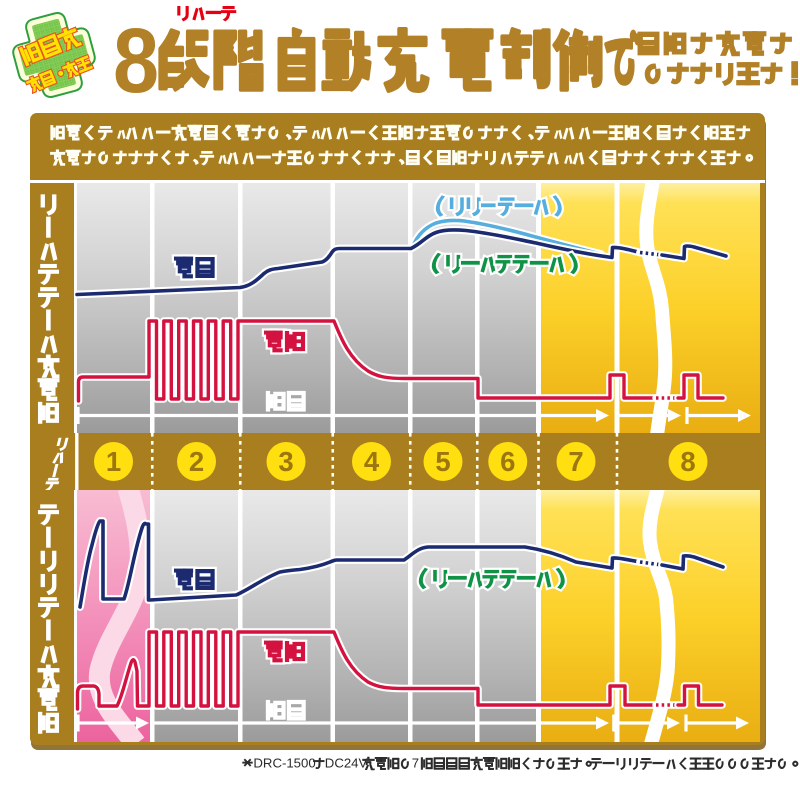 The width and height of the screenshot is (800, 800). What do you see at coordinates (285, 461) in the screenshot?
I see `svg-text: 3` at bounding box center [285, 461].